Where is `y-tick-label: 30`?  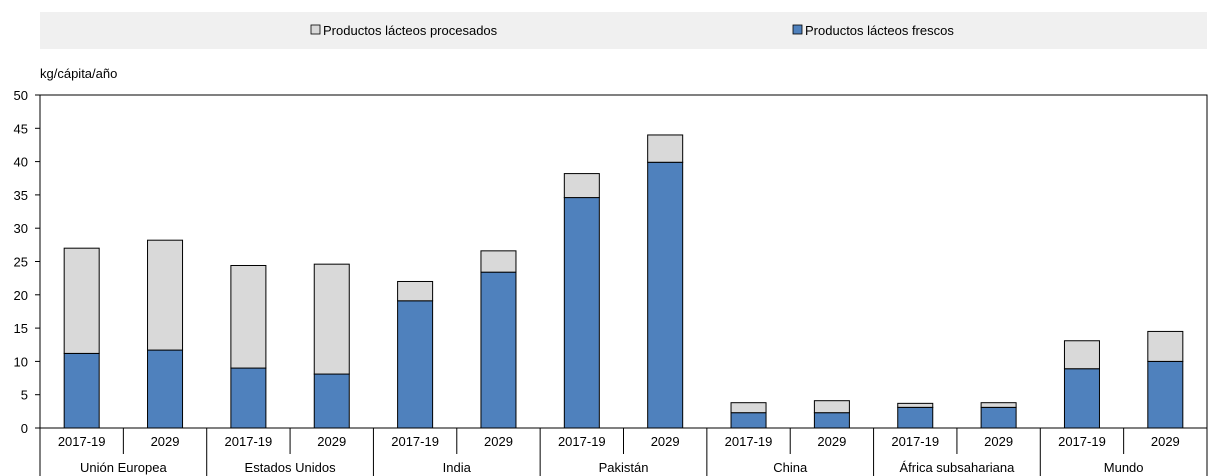 y-tick-label: 30 is located at coordinates (21, 228).